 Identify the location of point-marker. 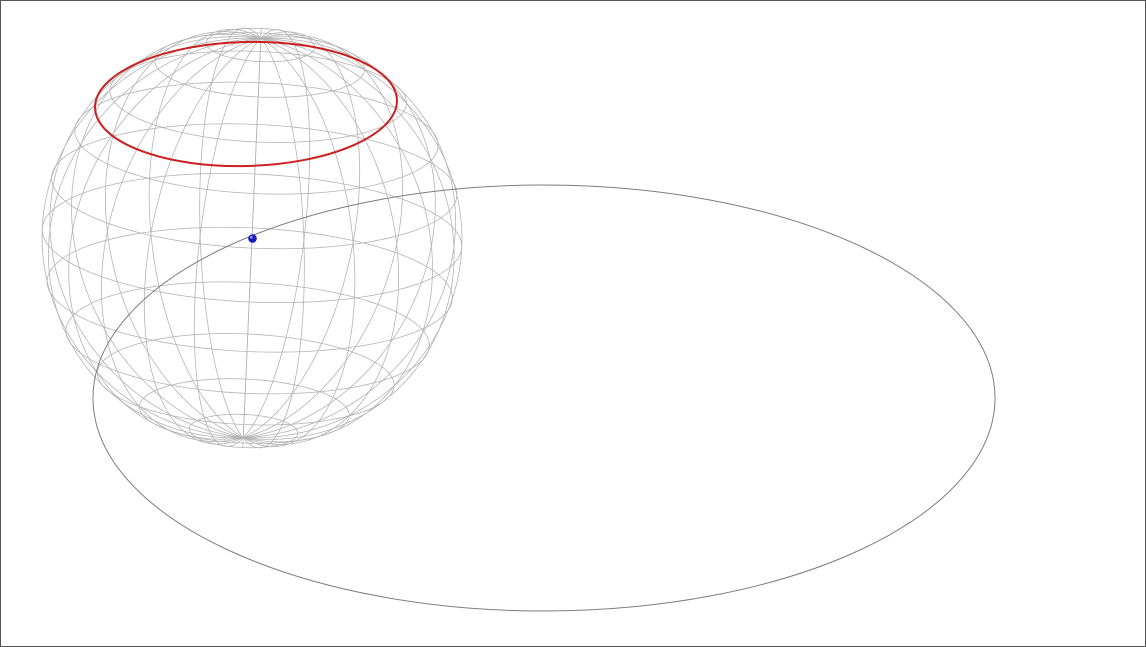
(252, 238).